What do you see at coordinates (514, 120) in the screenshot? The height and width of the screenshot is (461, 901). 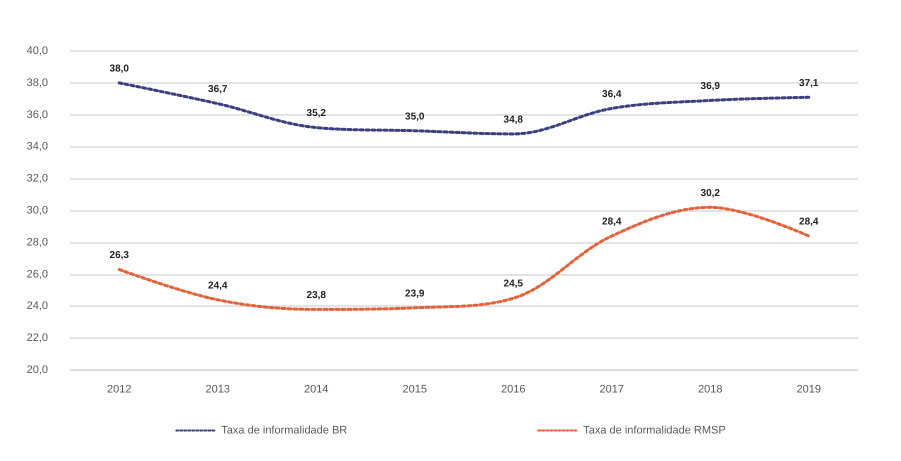 I see `data-label: 34,8` at bounding box center [514, 120].